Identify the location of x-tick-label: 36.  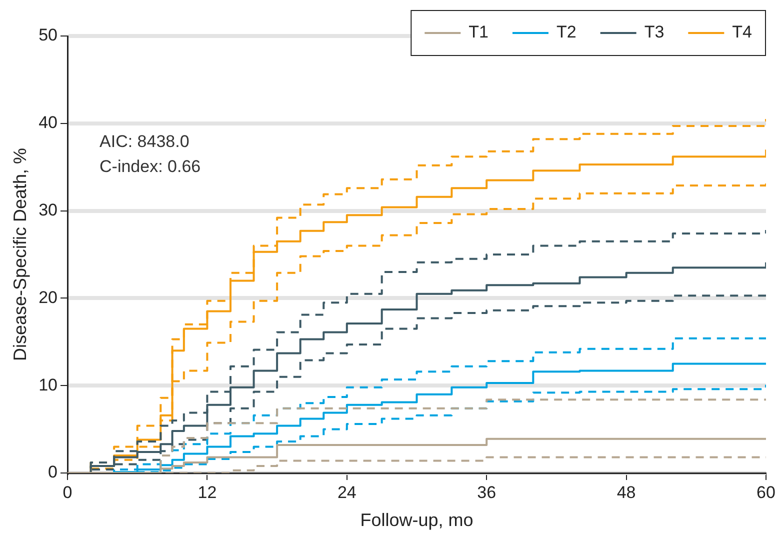
(486, 492).